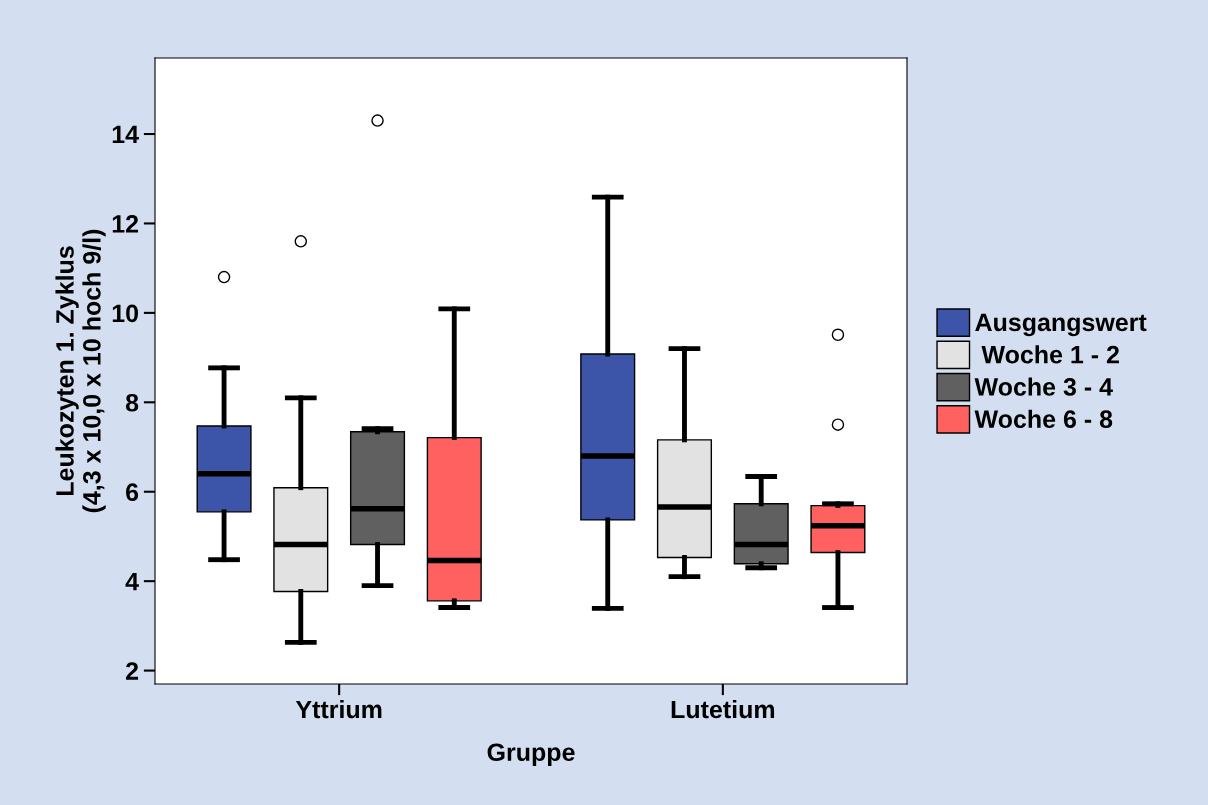  I want to click on legend-label: Woche 3 - 4, so click(1043, 386).